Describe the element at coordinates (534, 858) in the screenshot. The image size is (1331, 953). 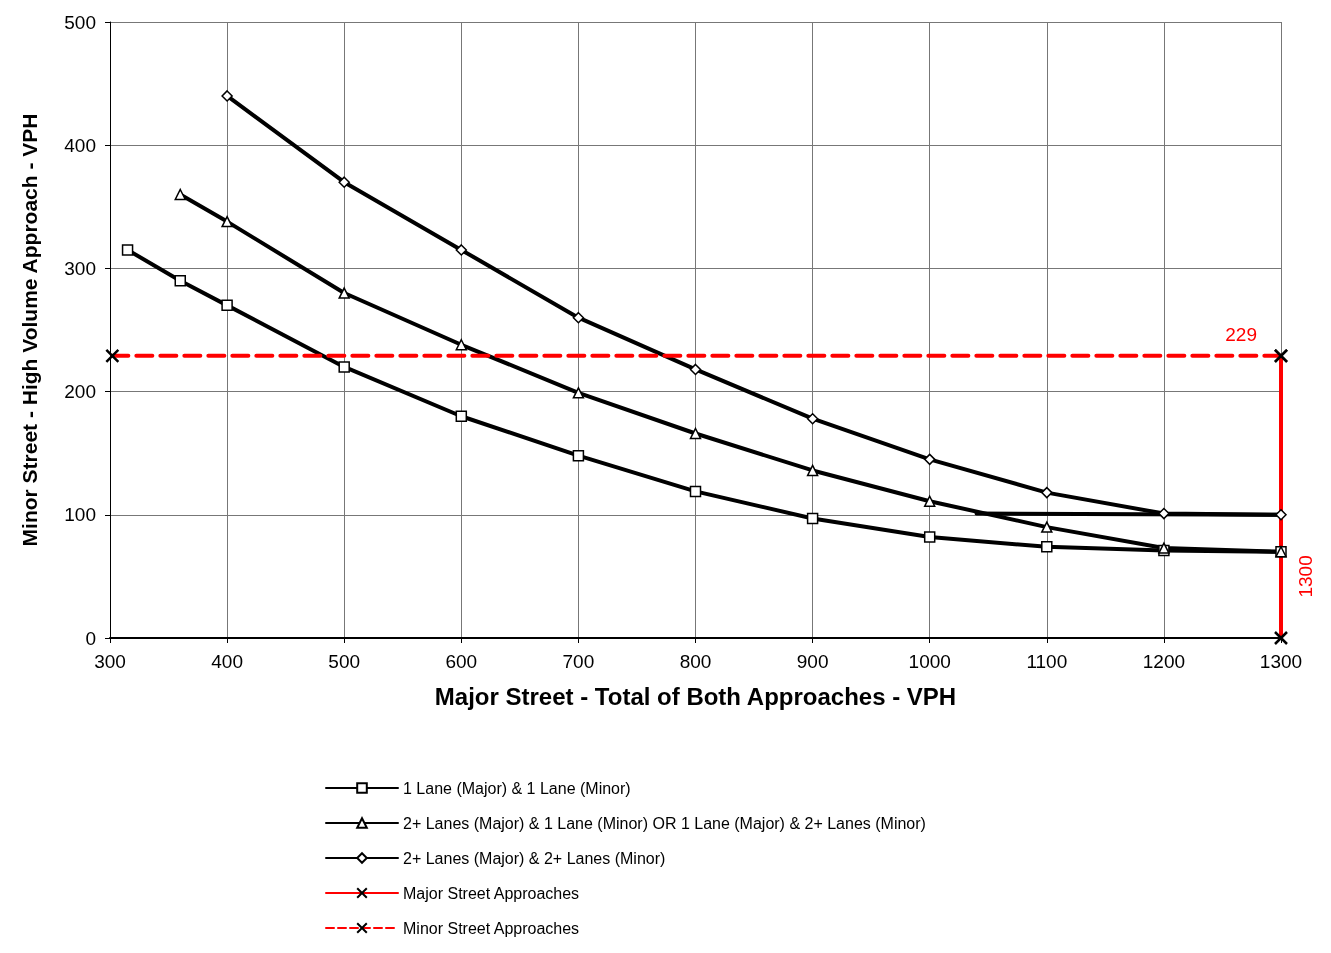
I see `legend-label: 2+ Lanes (Major) & 2+ Lanes (Minor)` at that location.